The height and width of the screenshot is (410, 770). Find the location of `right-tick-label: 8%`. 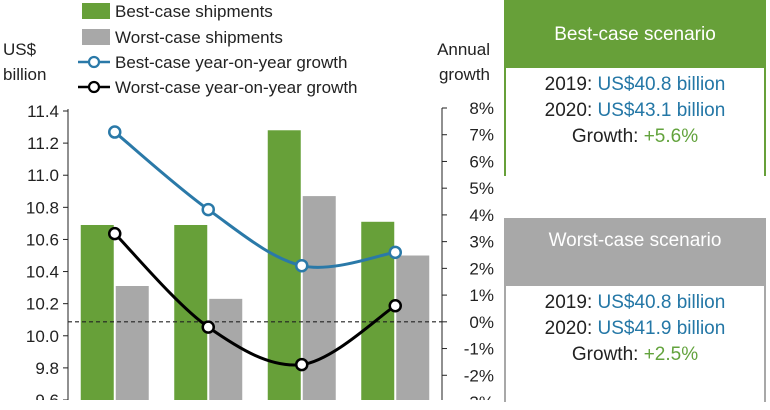

right-tick-label: 8% is located at coordinates (481, 108).